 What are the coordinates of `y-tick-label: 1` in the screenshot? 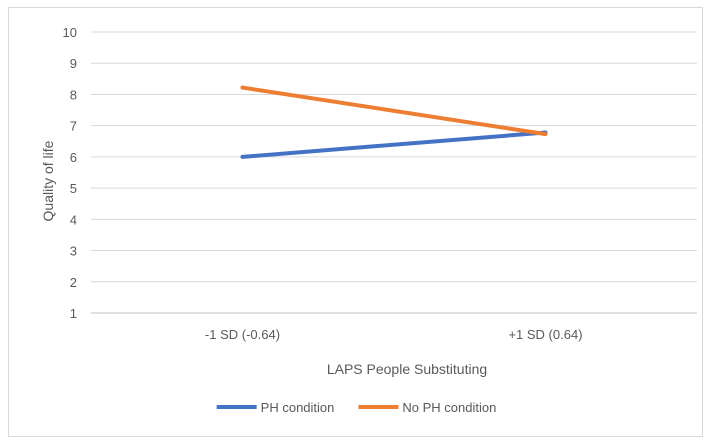 It's located at (73, 313).